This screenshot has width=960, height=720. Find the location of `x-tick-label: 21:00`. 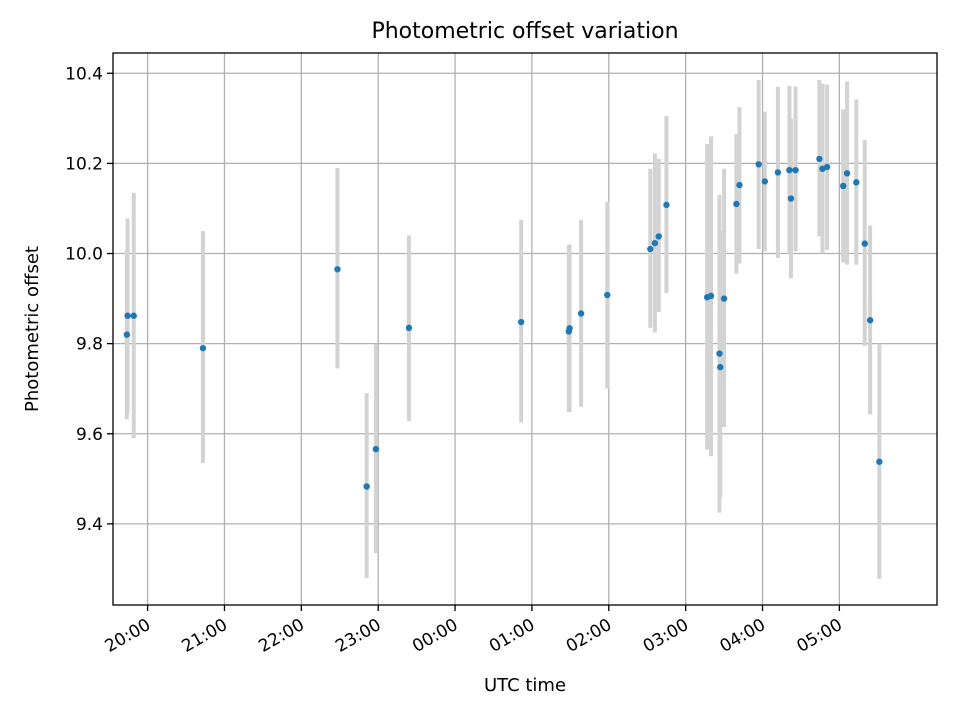

x-tick-label: 21:00 is located at coordinates (205, 636).